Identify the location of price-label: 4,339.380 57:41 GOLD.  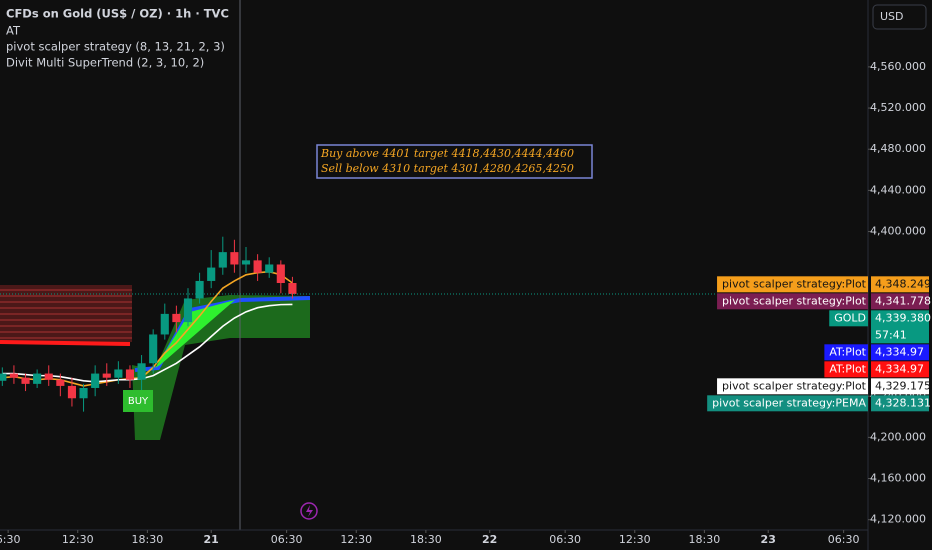
(880, 327).